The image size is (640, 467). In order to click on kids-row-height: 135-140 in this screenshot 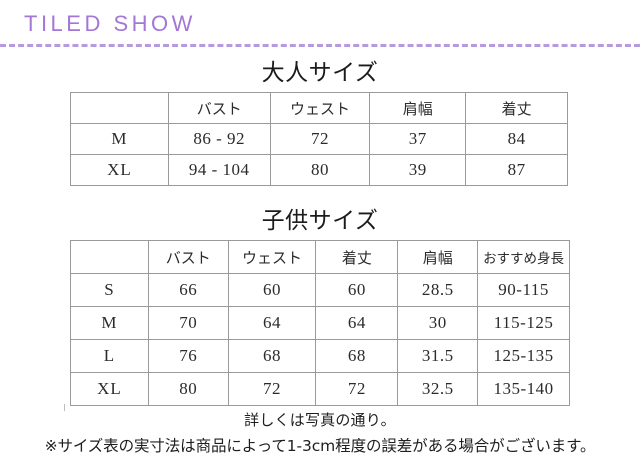, I will do `click(523, 389)`.